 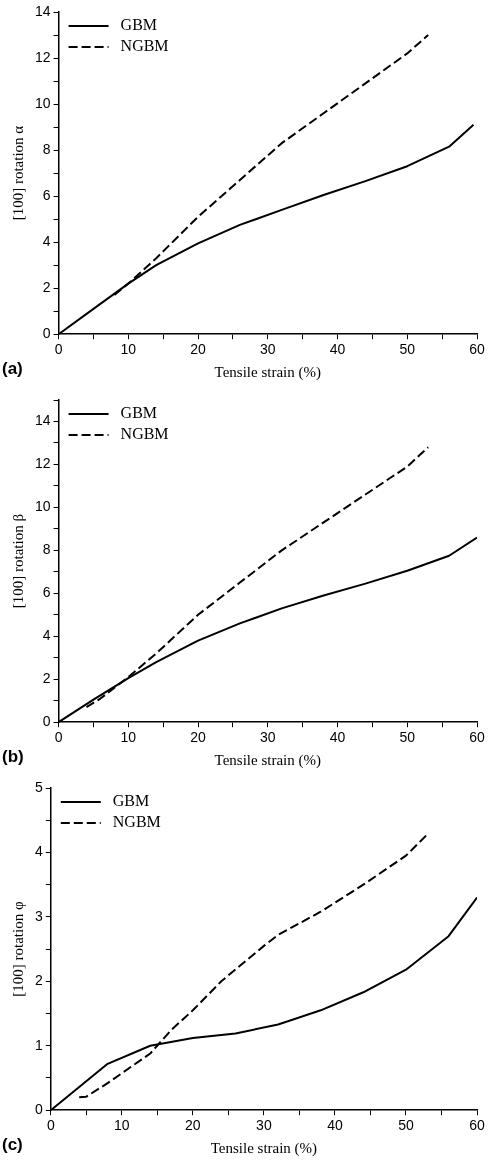 What do you see at coordinates (17, 561) in the screenshot?
I see `y-axis-title: [100] rotation β` at bounding box center [17, 561].